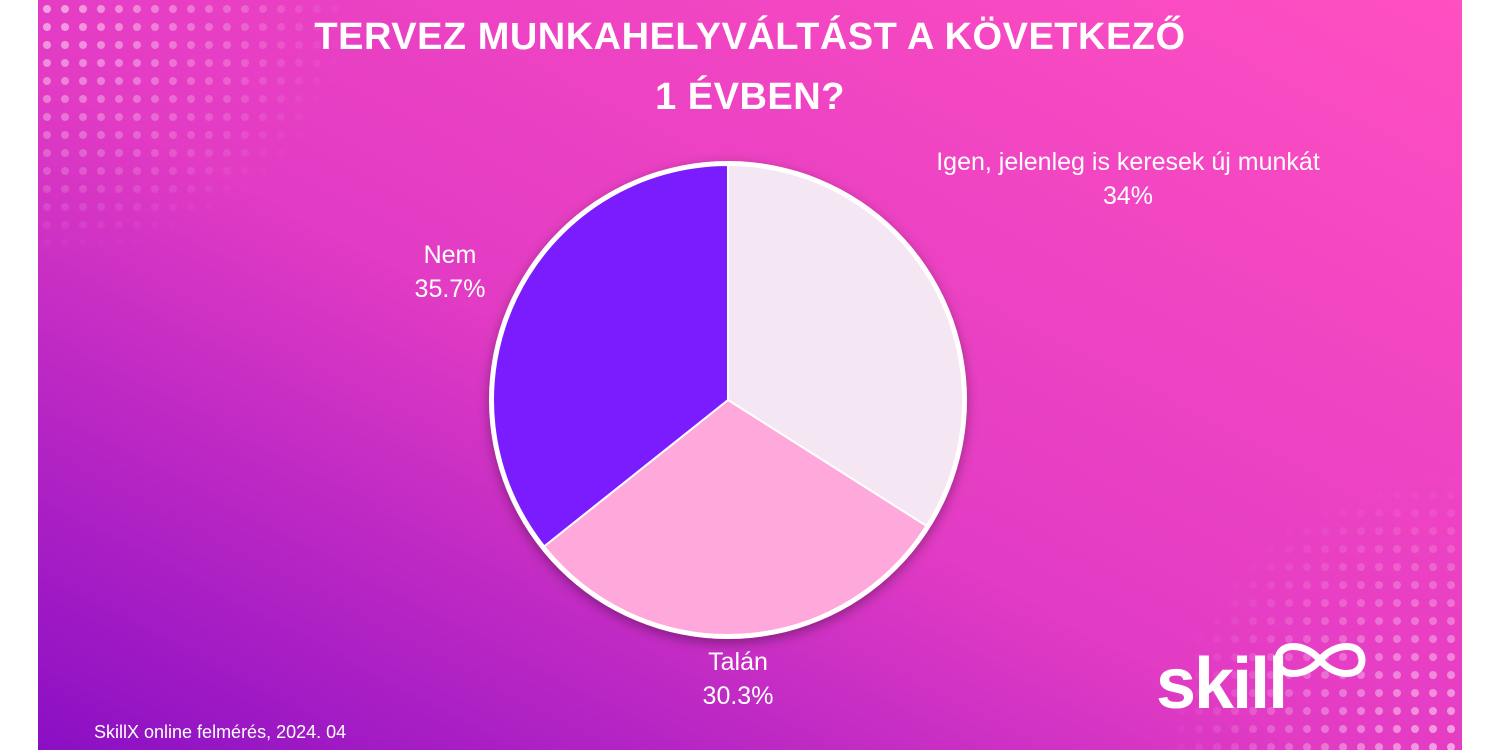 The image size is (1500, 750). Describe the element at coordinates (845, 345) in the screenshot. I see `pie-slice-igen` at that location.